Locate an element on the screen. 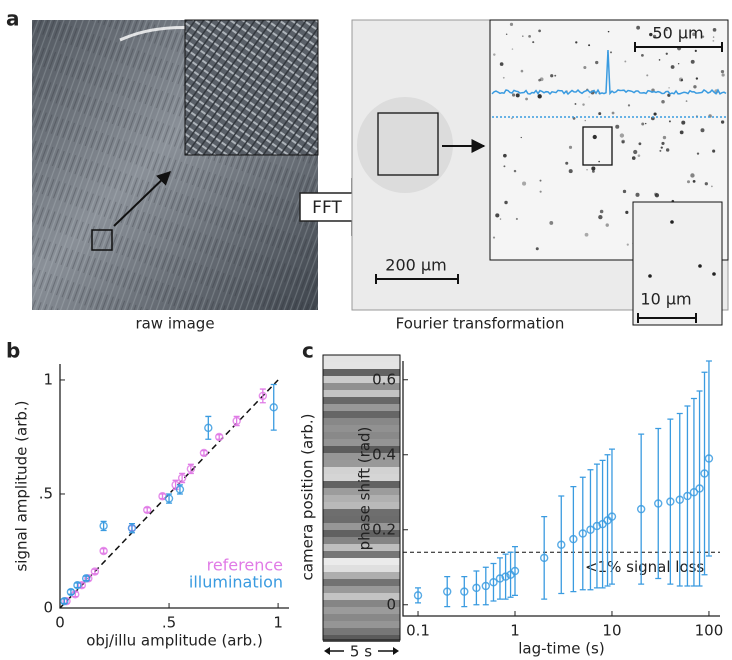  zoom-arrow is located at coordinates (142, 199).